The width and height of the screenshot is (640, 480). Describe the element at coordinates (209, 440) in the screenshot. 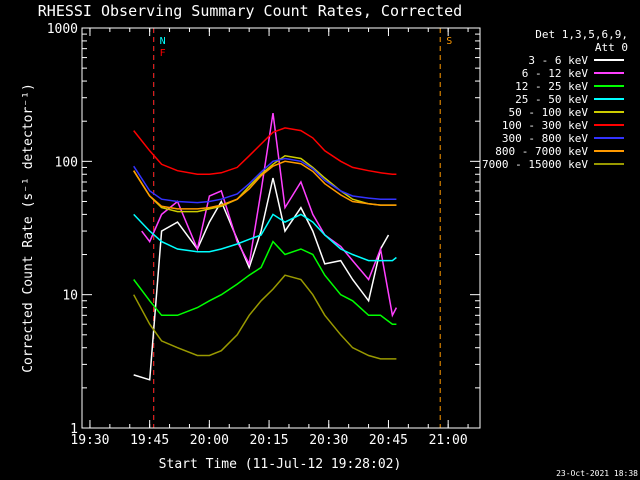

I see `x-tick-label: 20:00` at that location.